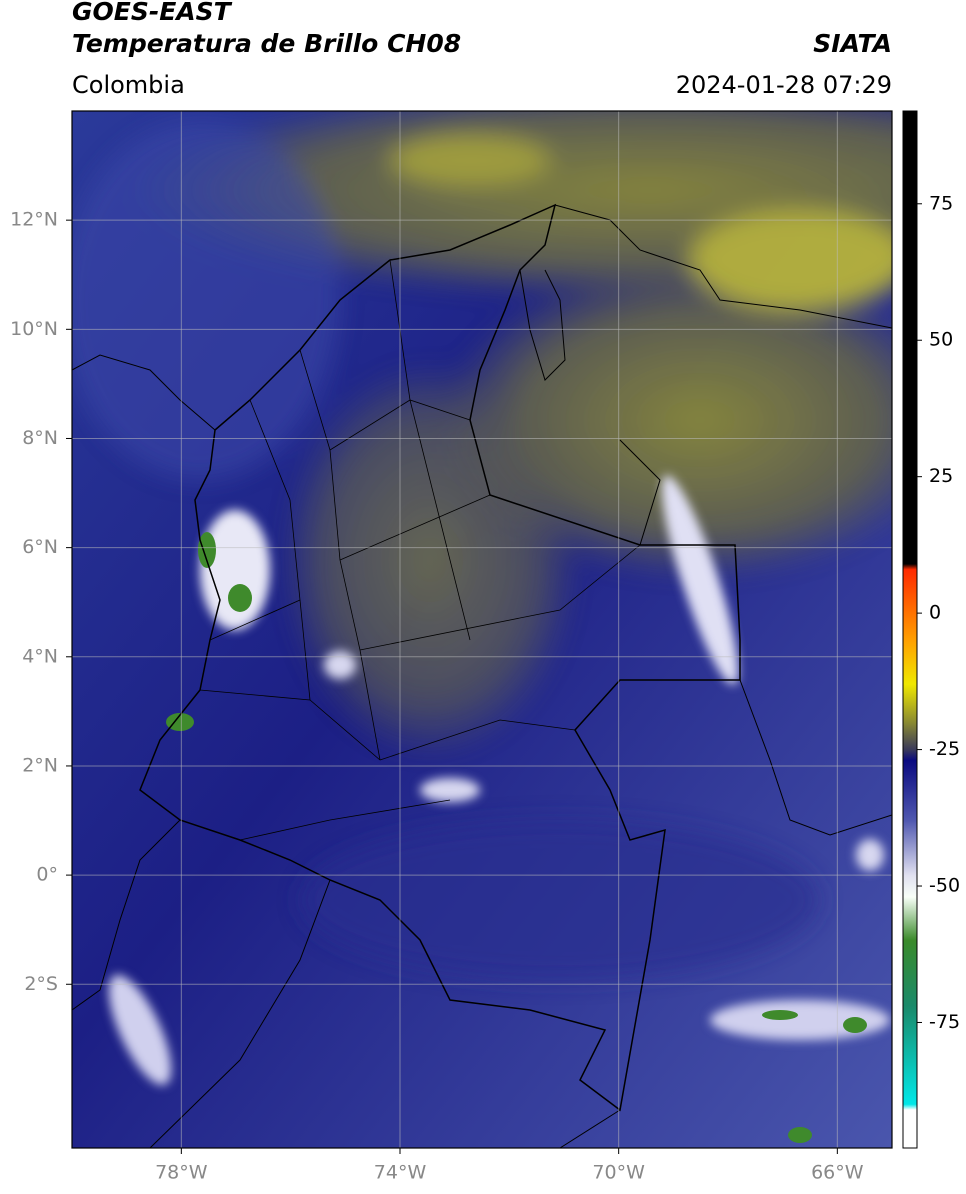  I want to click on colorbar-tick-label: 75, so click(941, 203).